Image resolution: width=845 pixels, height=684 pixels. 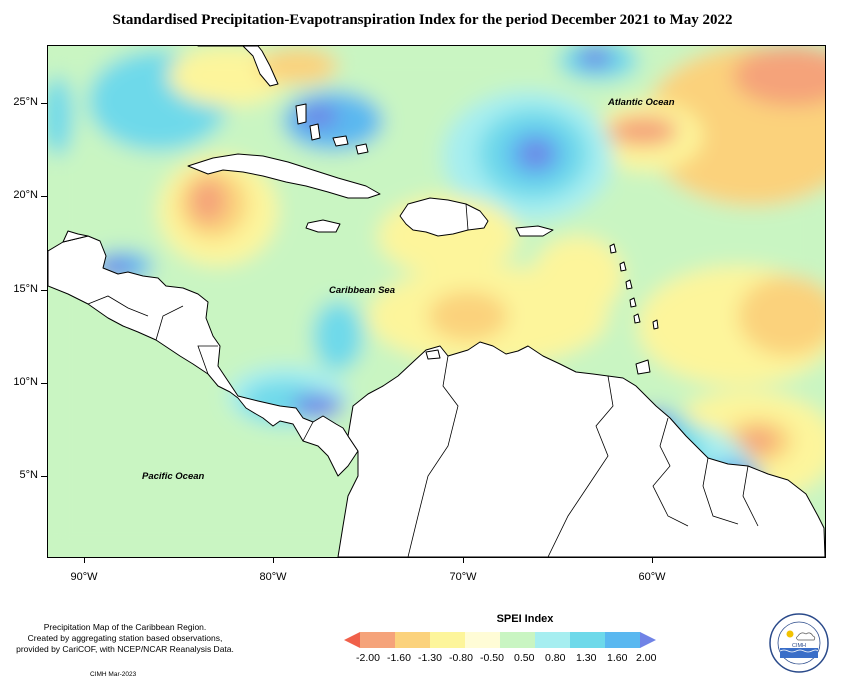 What do you see at coordinates (84, 577) in the screenshot?
I see `x-axis-label: 90°W` at bounding box center [84, 577].